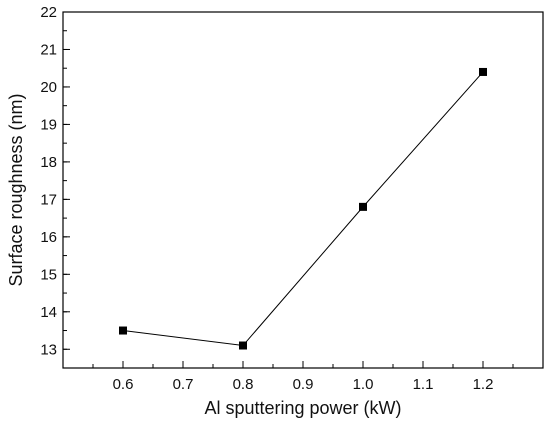 The height and width of the screenshot is (426, 550). What do you see at coordinates (48, 312) in the screenshot?
I see `y-tick-label: 14` at bounding box center [48, 312].